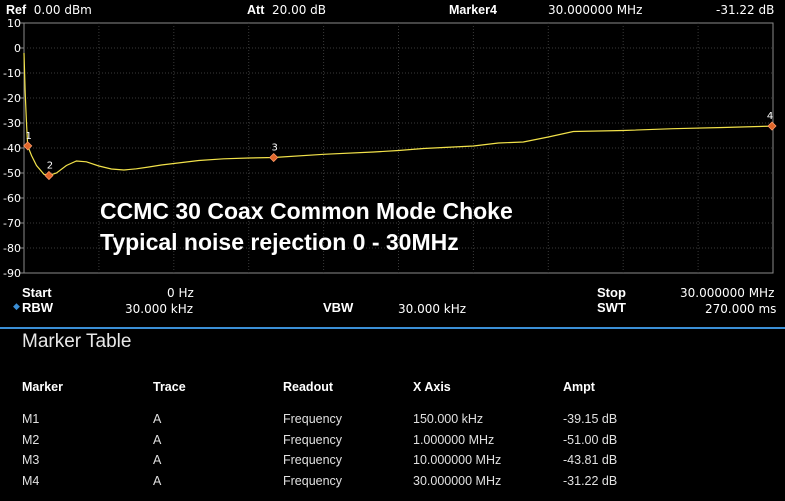 Image resolution: width=785 pixels, height=501 pixels. I want to click on y-tick-label: -50, so click(12, 173).